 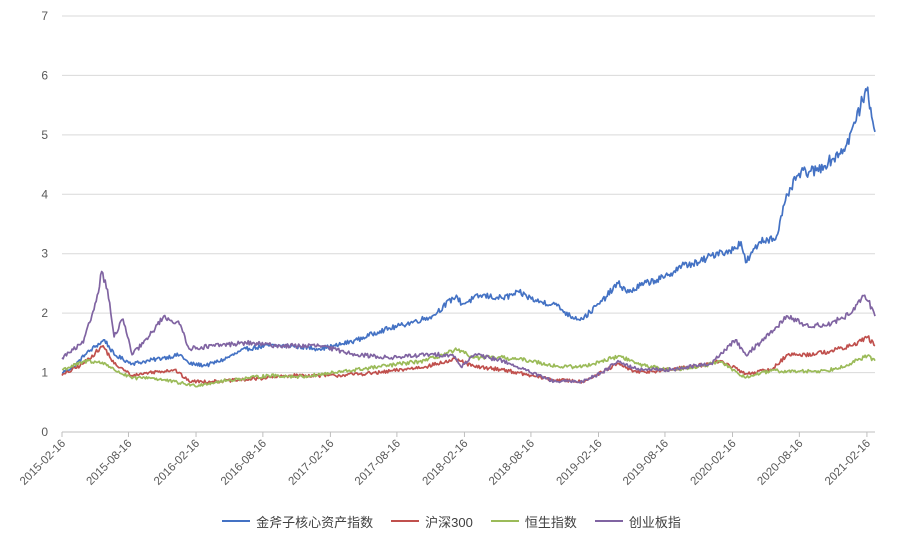 I want to click on x-tick-label: 2019-08-16, so click(x=646, y=463).